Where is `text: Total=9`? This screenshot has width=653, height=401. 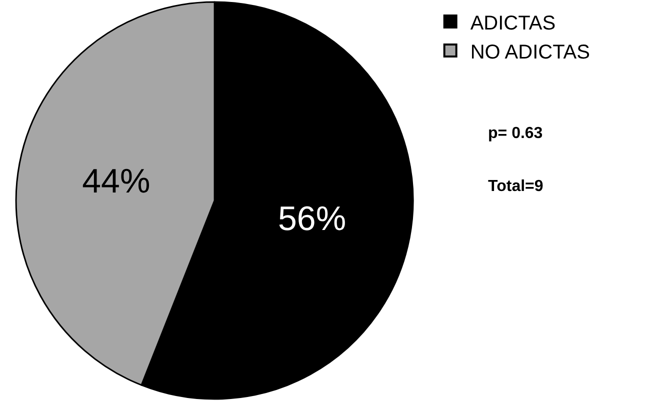 text: Total=9 is located at coordinates (516, 186).